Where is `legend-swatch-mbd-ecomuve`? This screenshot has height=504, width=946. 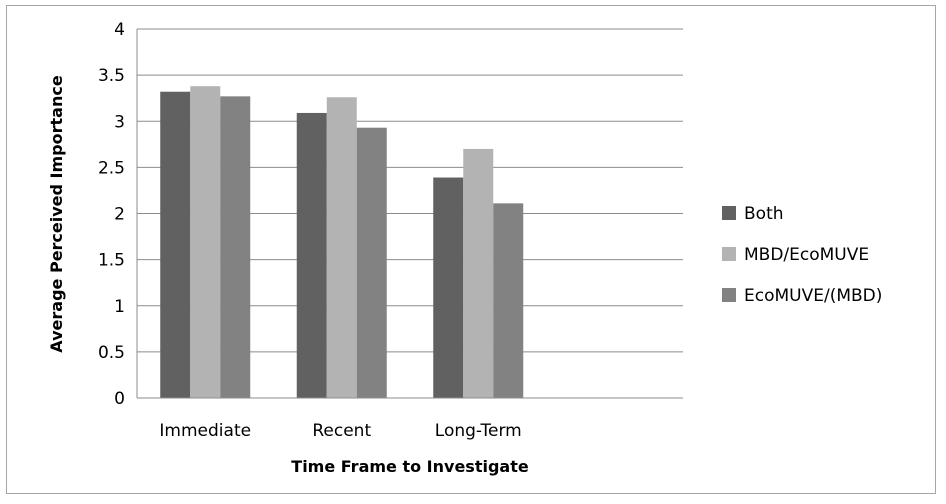
legend-swatch-mbd-ecomuve is located at coordinates (729, 254).